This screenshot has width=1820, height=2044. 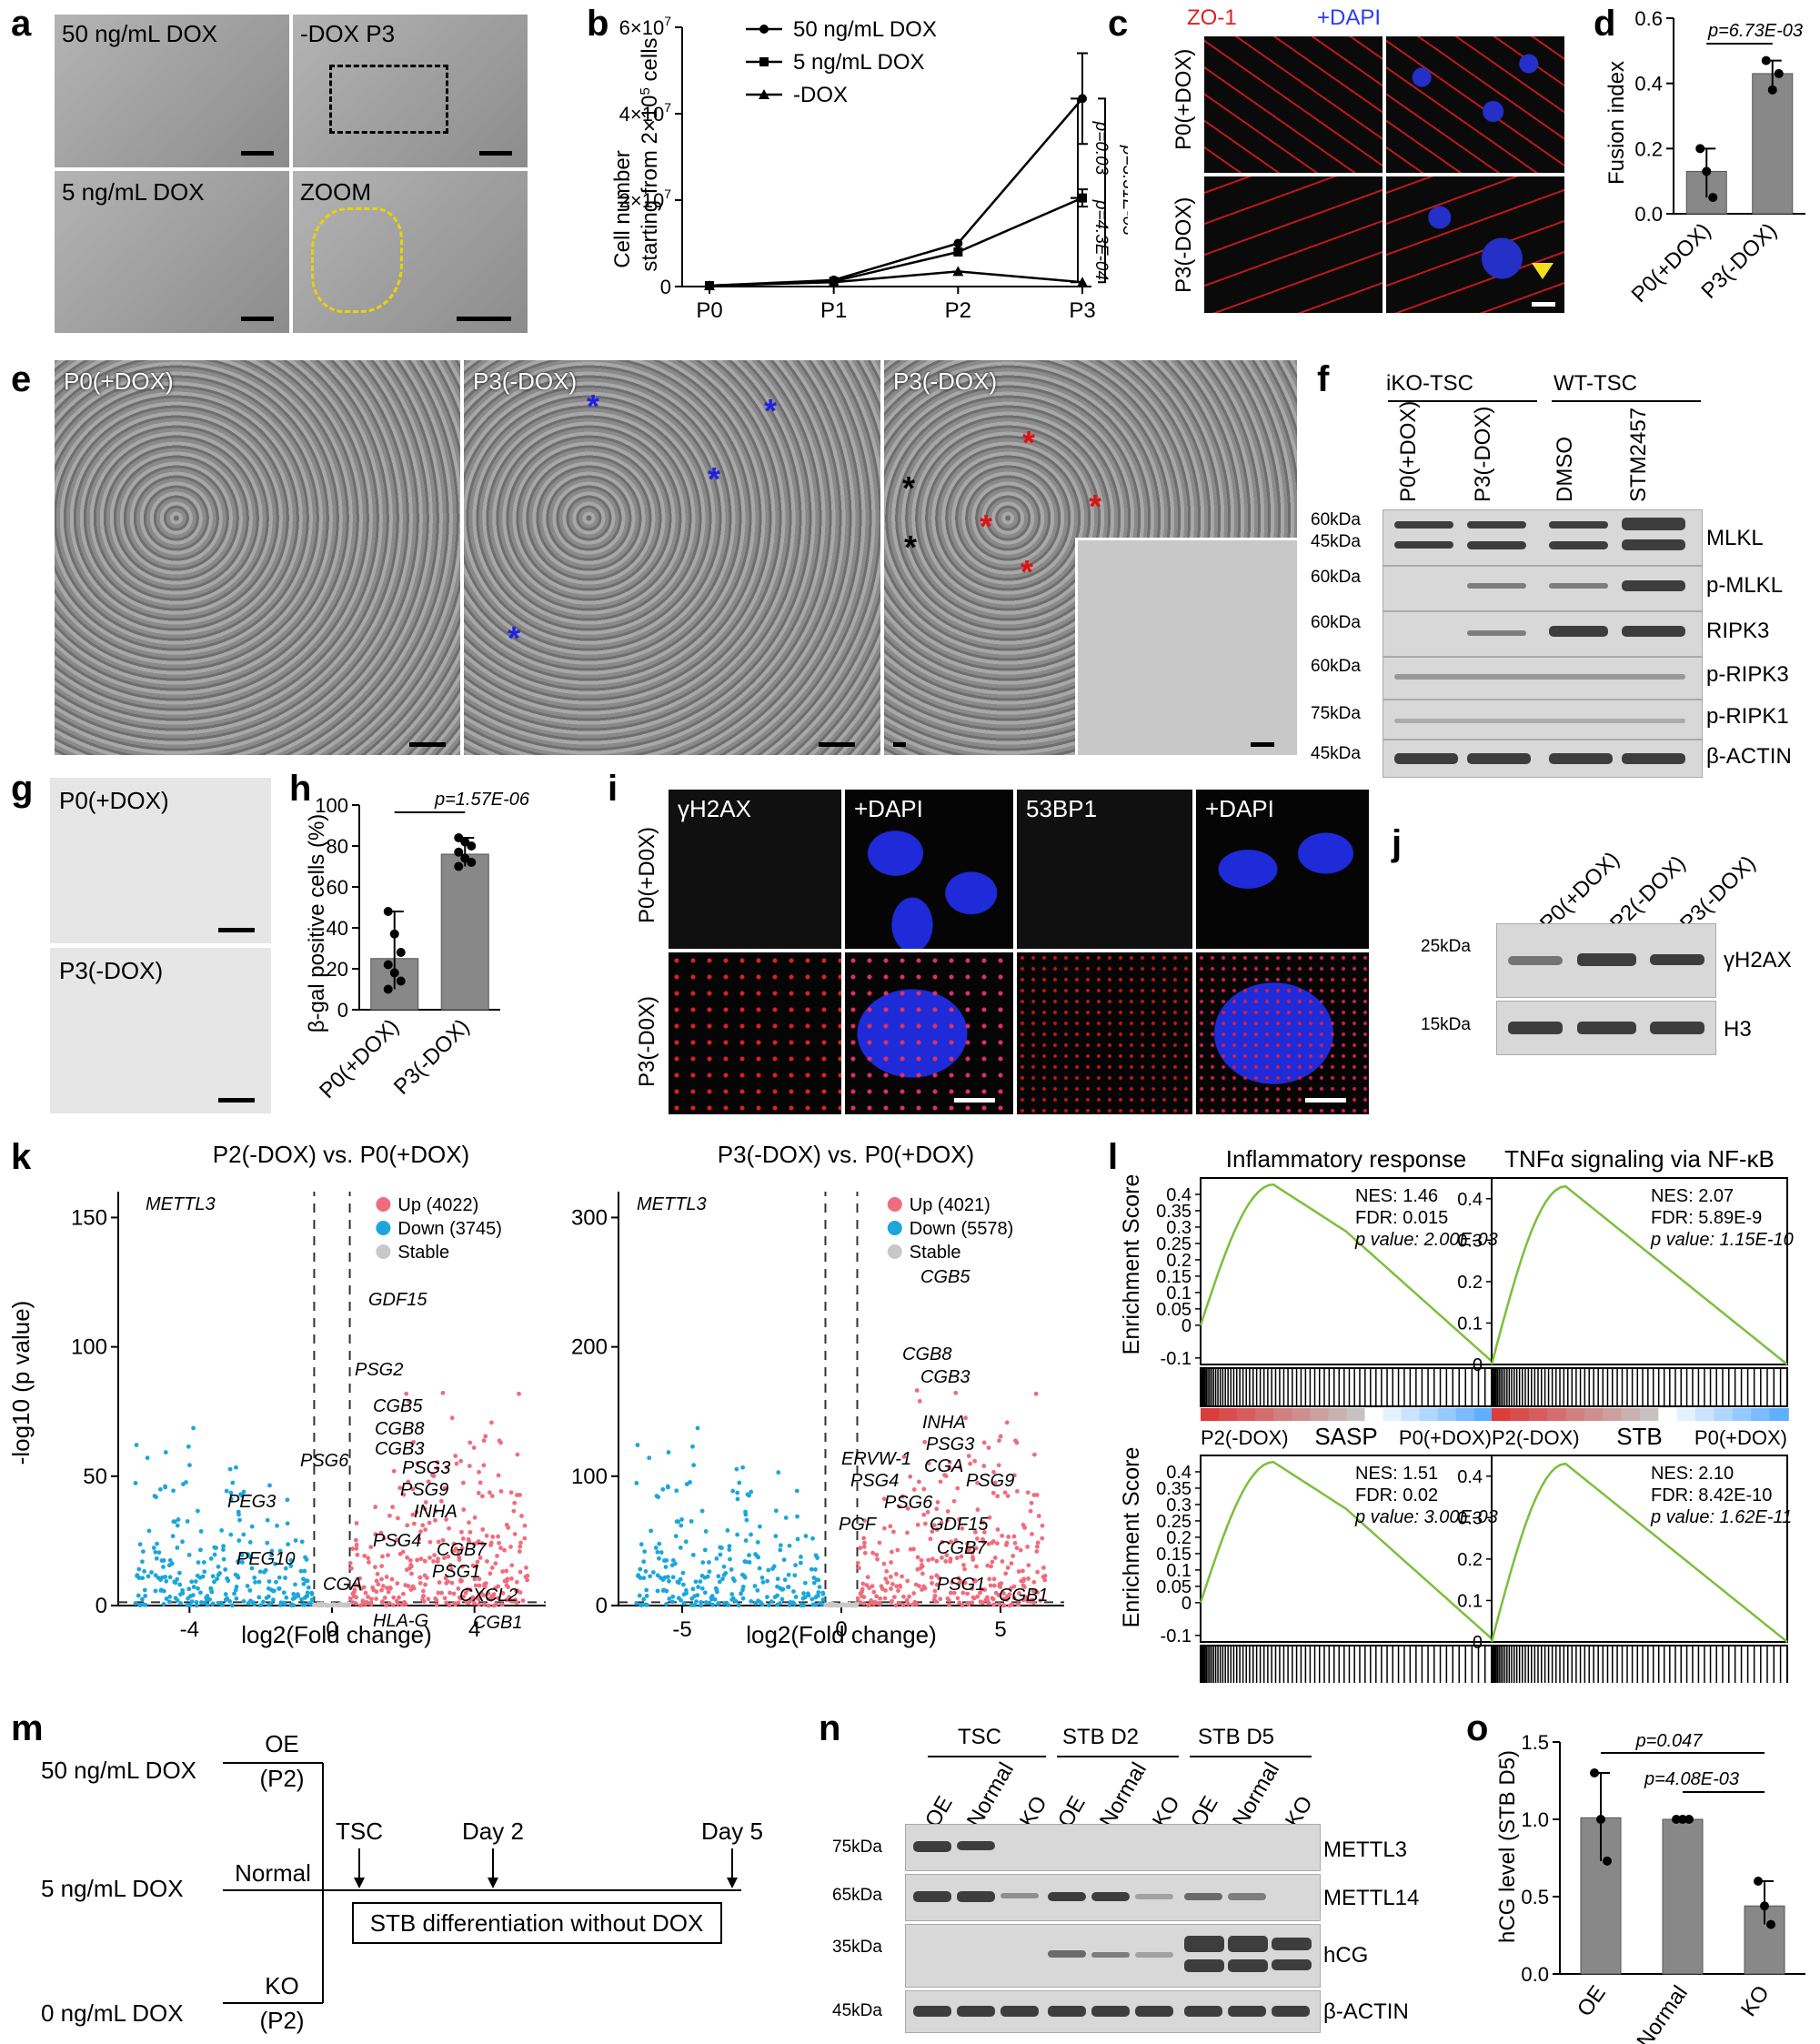 What do you see at coordinates (140, 33) in the screenshot?
I see `micrograph-label: 50 ng/mL DOX` at bounding box center [140, 33].